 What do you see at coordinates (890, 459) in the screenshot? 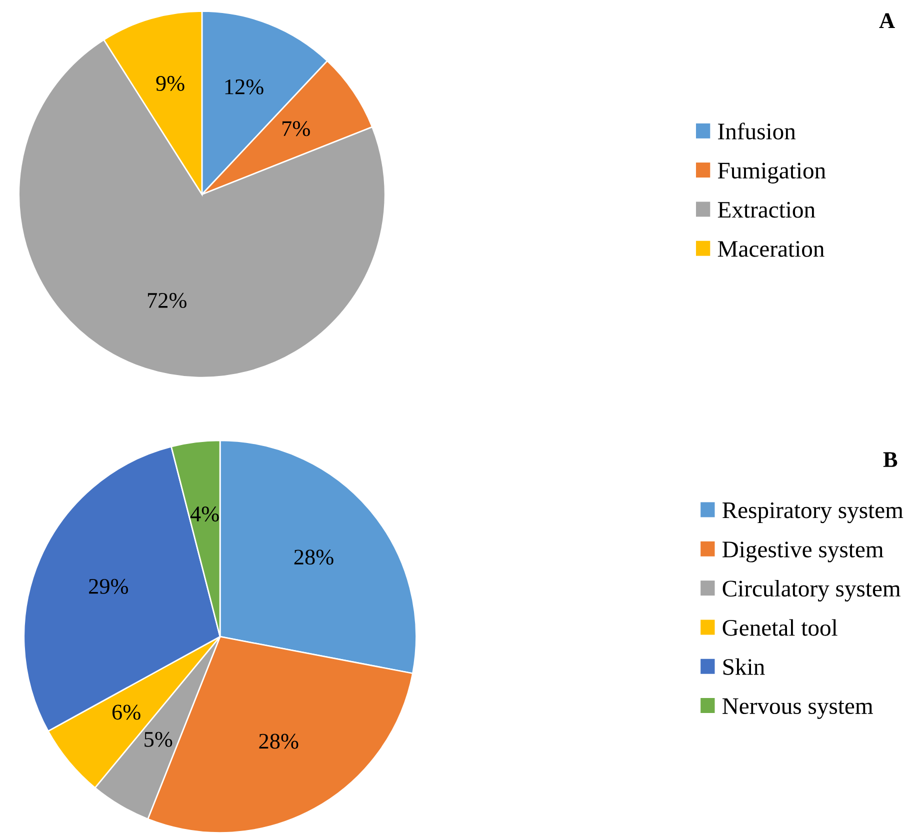
I see `chart-title: B` at bounding box center [890, 459].